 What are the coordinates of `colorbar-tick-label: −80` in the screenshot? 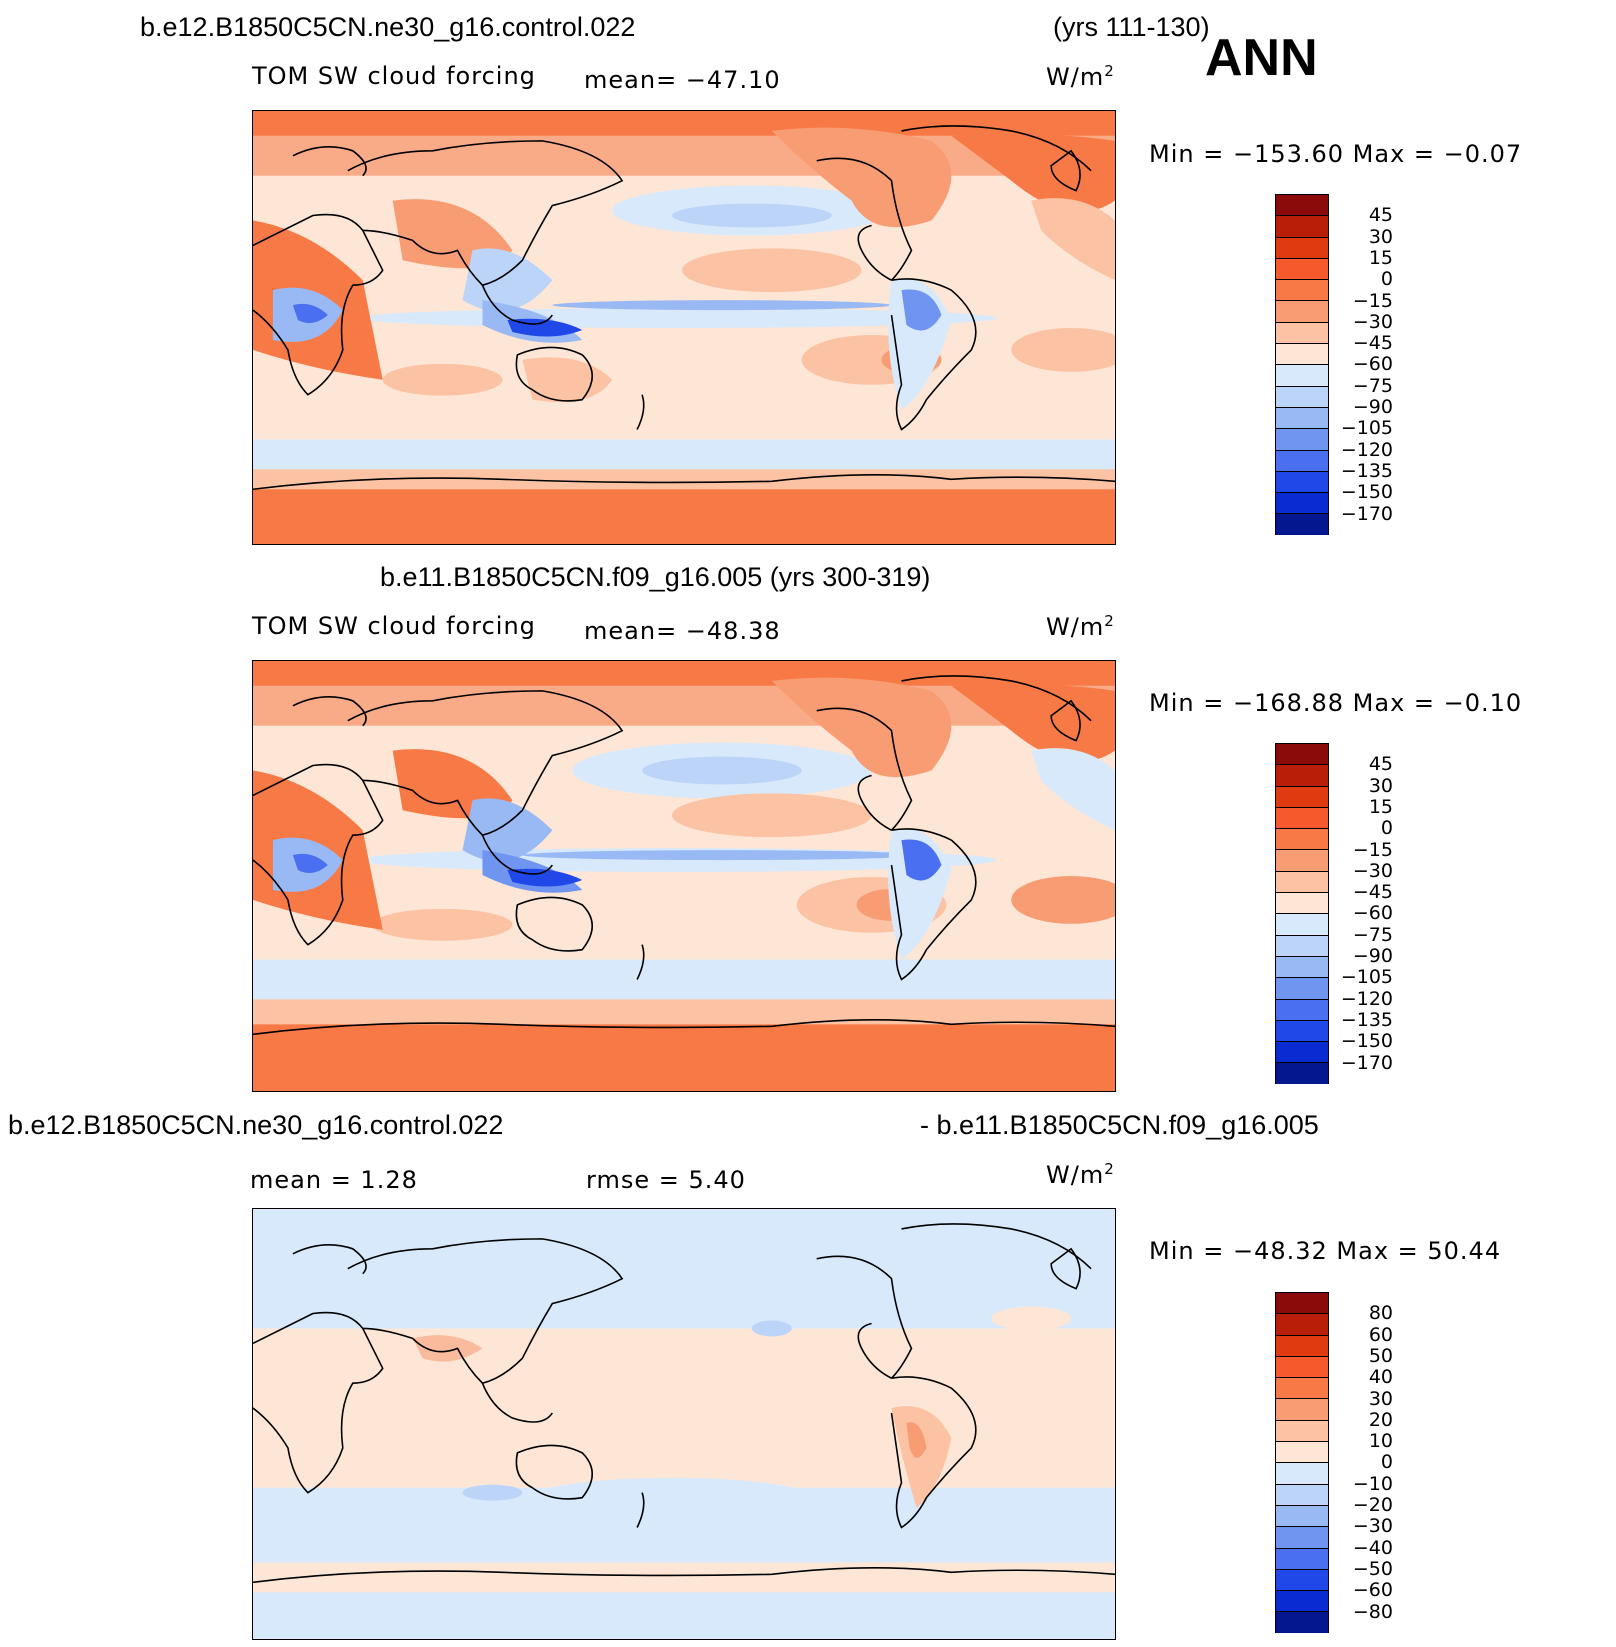 It's located at (1372, 1611).